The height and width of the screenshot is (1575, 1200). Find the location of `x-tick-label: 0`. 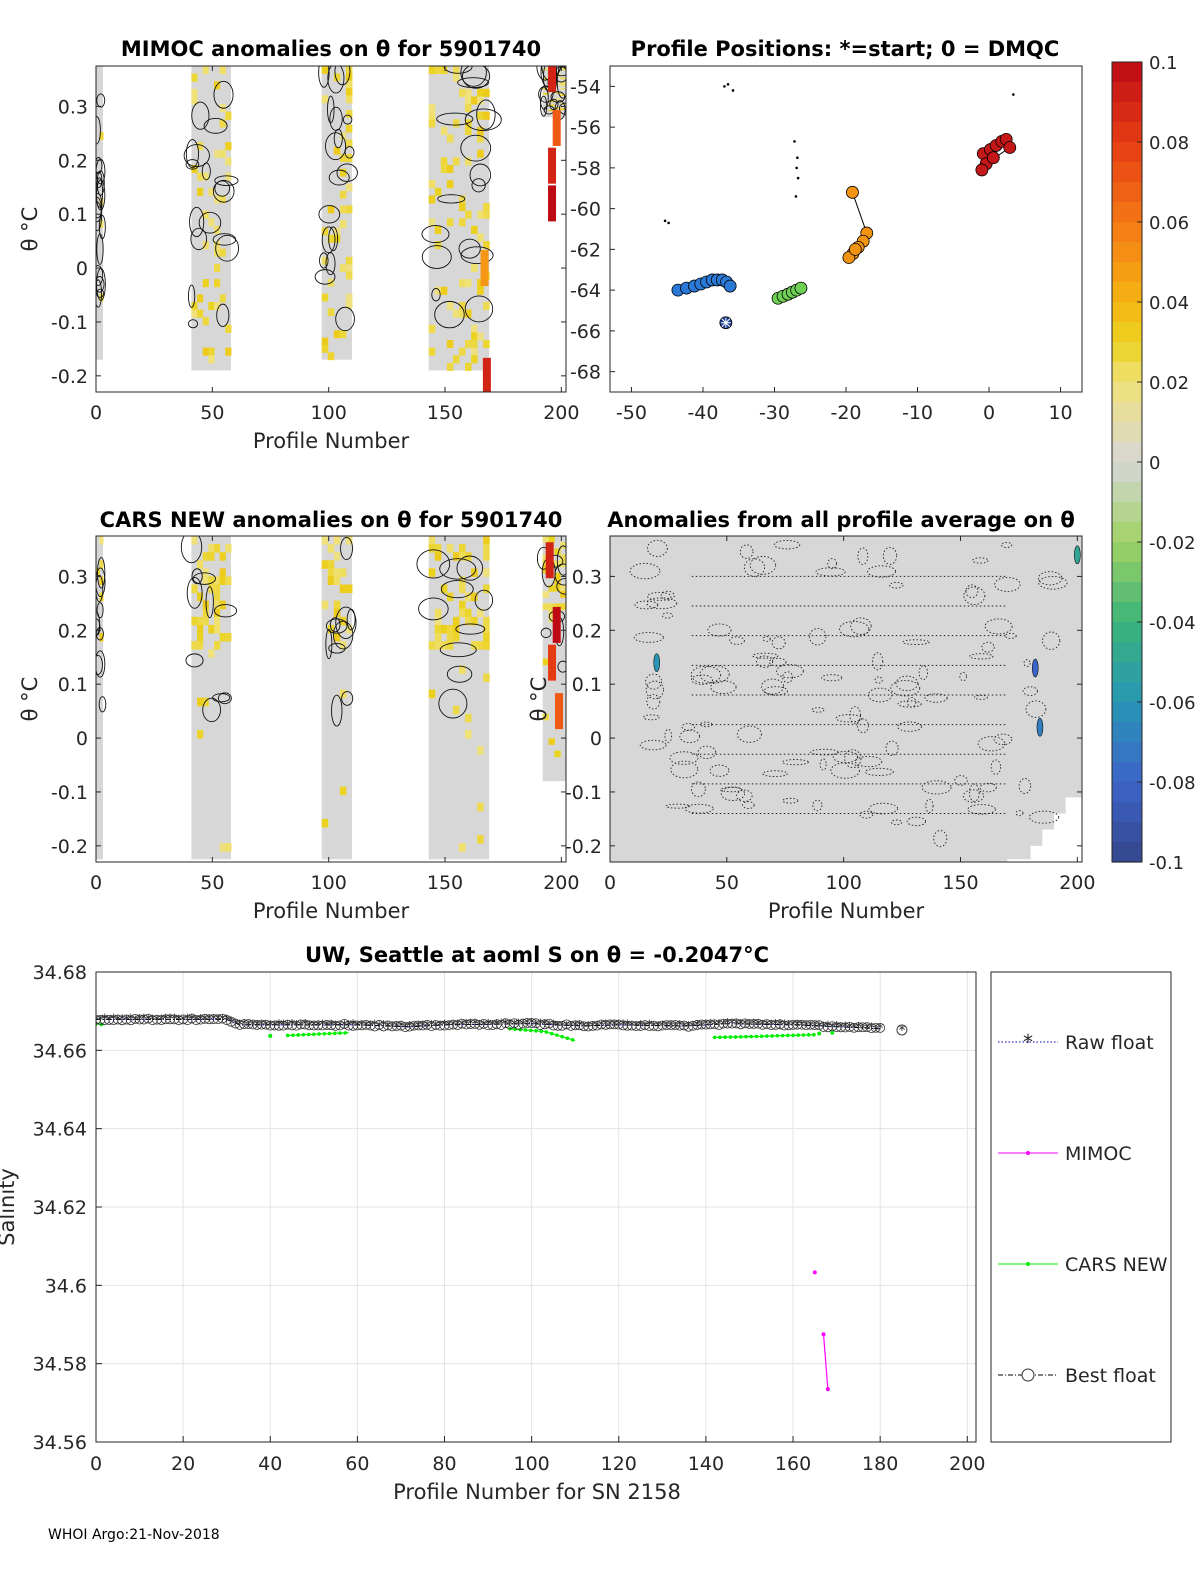

x-tick-label: 0 is located at coordinates (96, 1464).